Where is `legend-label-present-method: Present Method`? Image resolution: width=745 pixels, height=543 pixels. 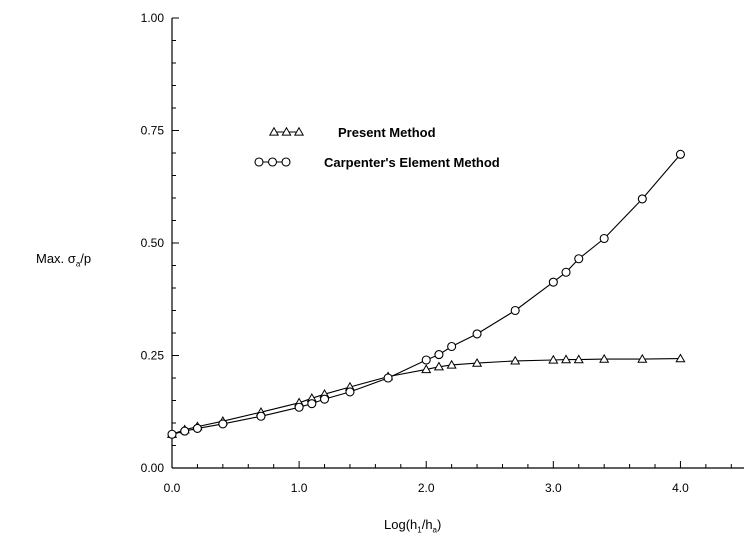 legend-label-present-method: Present Method is located at coordinates (387, 132).